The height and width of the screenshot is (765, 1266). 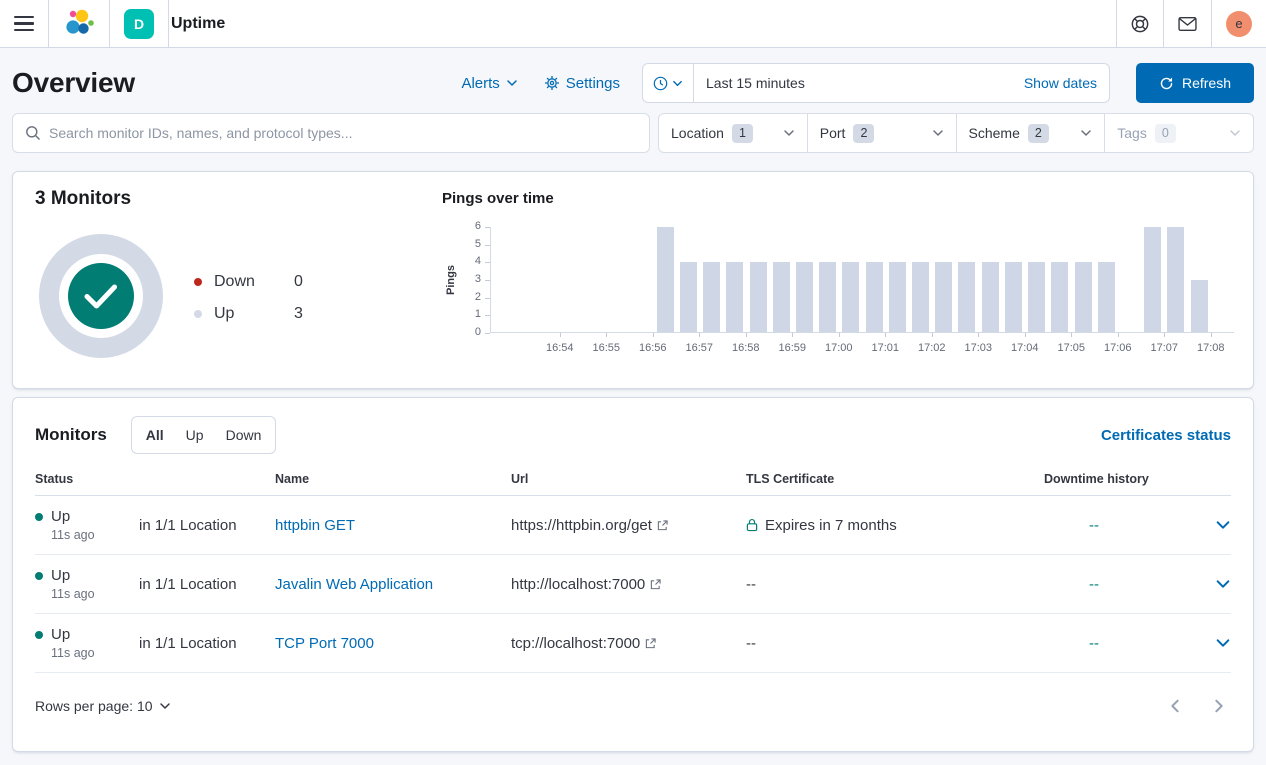 What do you see at coordinates (790, 478) in the screenshot?
I see `column-tls: TLS Certificate` at bounding box center [790, 478].